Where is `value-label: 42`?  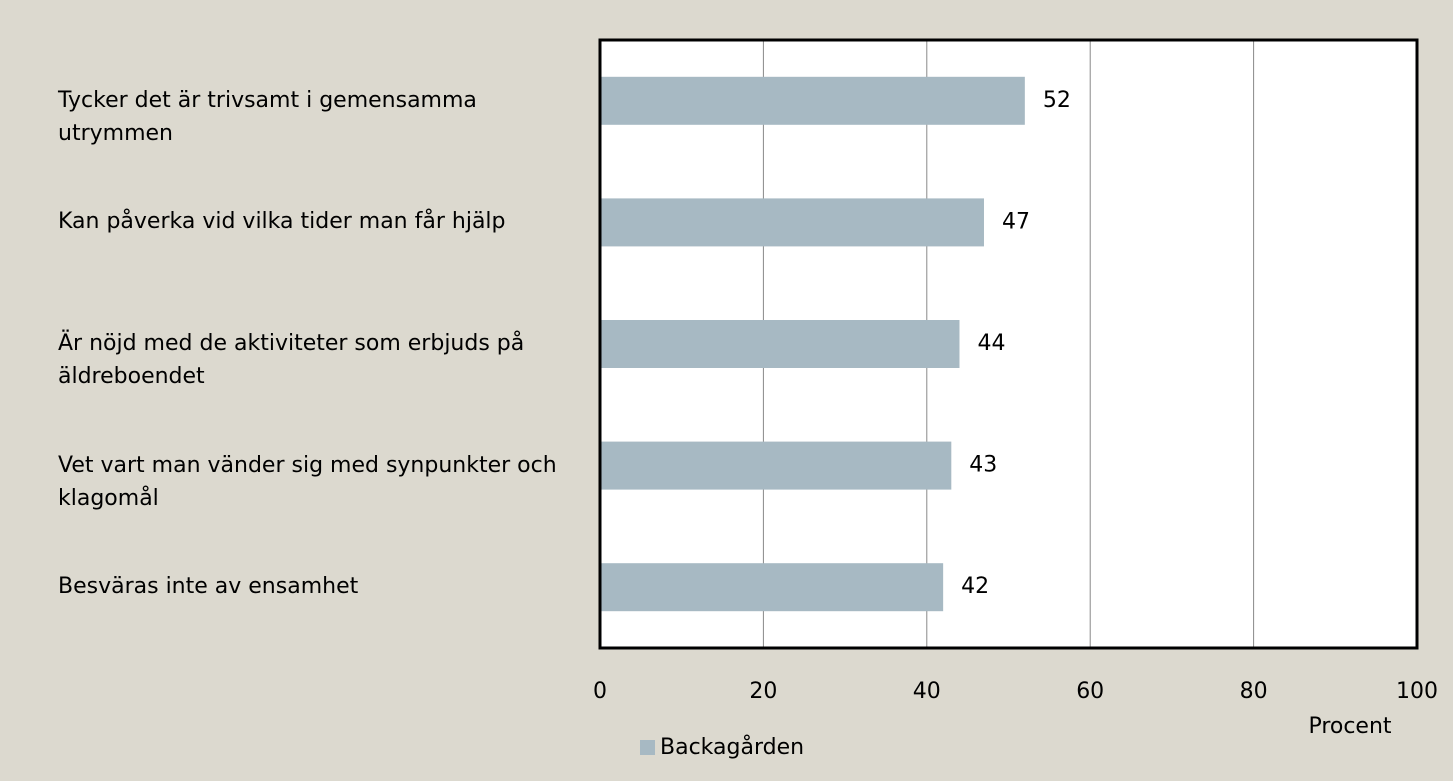 value-label: 42 is located at coordinates (975, 586).